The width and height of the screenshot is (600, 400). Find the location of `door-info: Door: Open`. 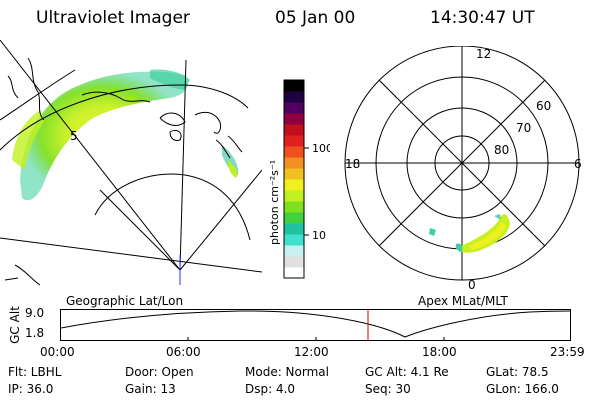

door-info: Door: Open is located at coordinates (159, 372).